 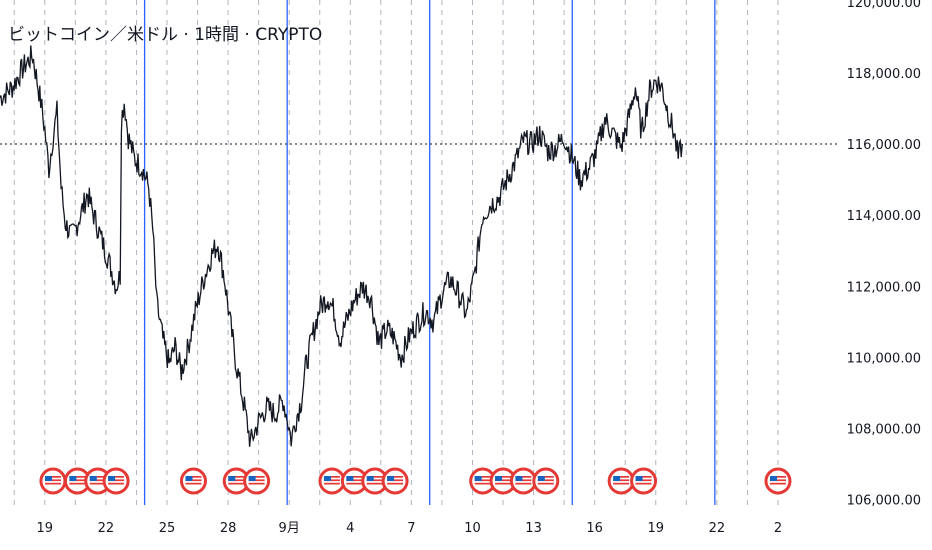 I want to click on y-tick-label: 112,000.00, so click(x=884, y=287).